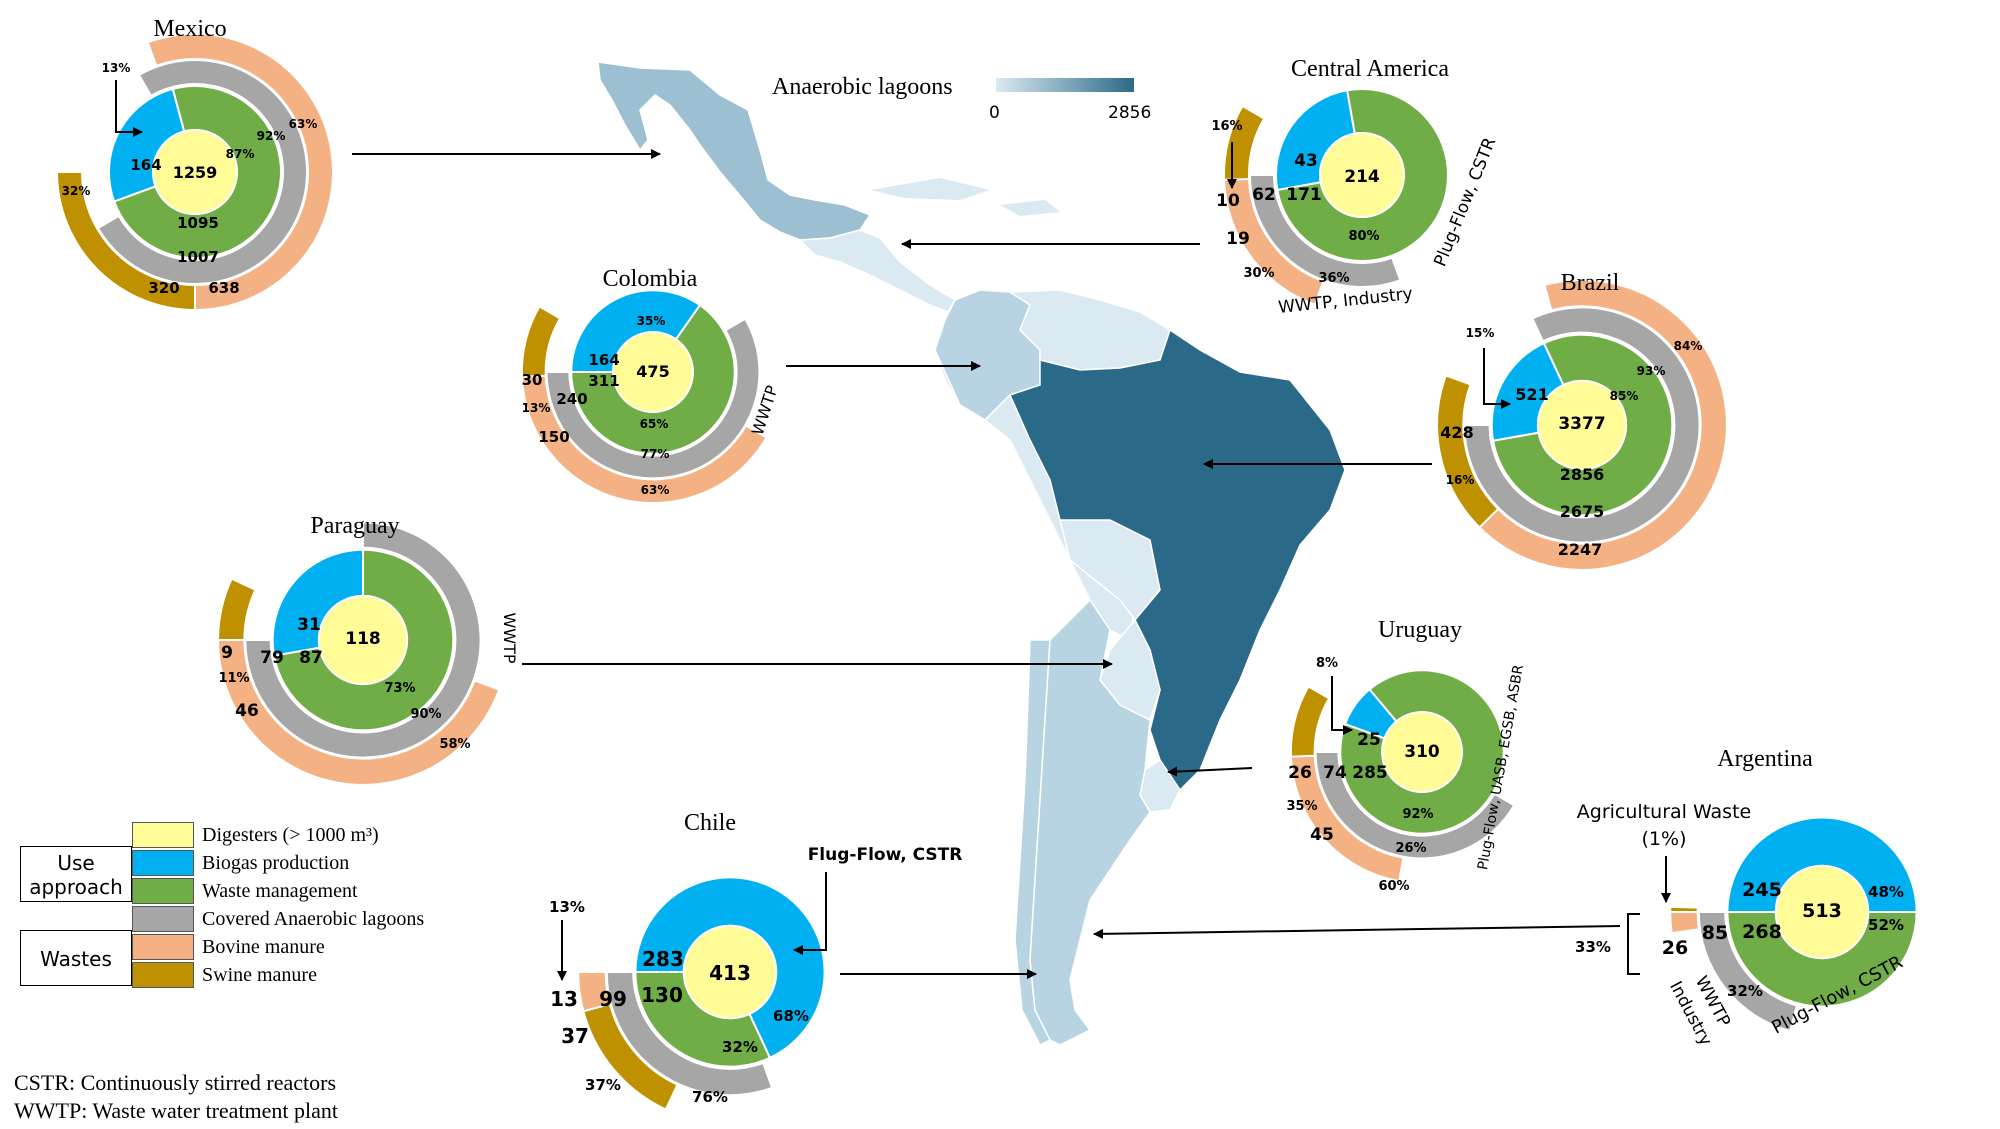  What do you see at coordinates (163, 891) in the screenshot?
I see `legend-swatch-waste` at bounding box center [163, 891].